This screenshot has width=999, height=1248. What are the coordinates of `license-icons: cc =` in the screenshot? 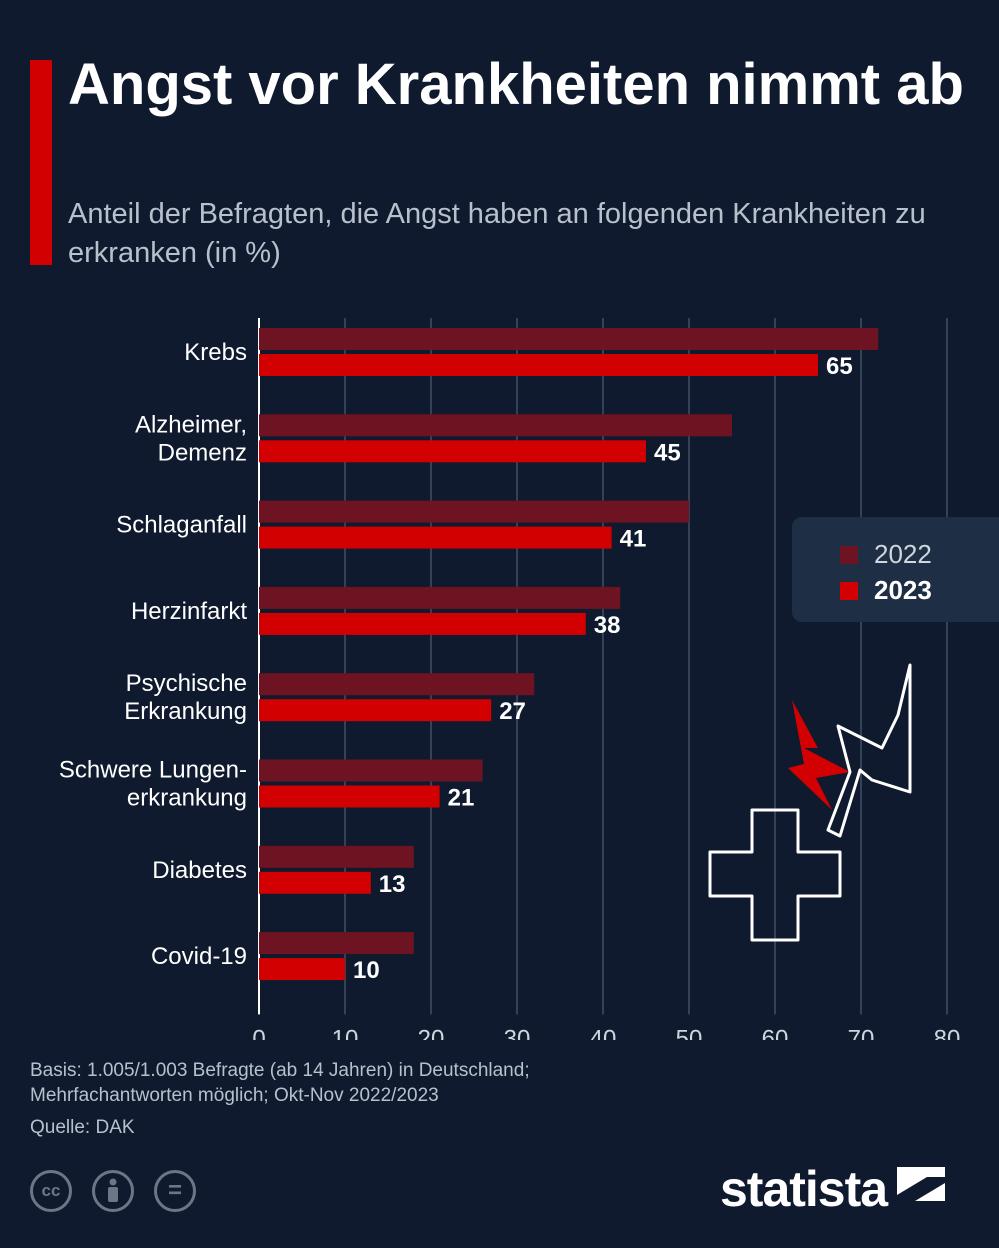 It's located at (123, 1191).